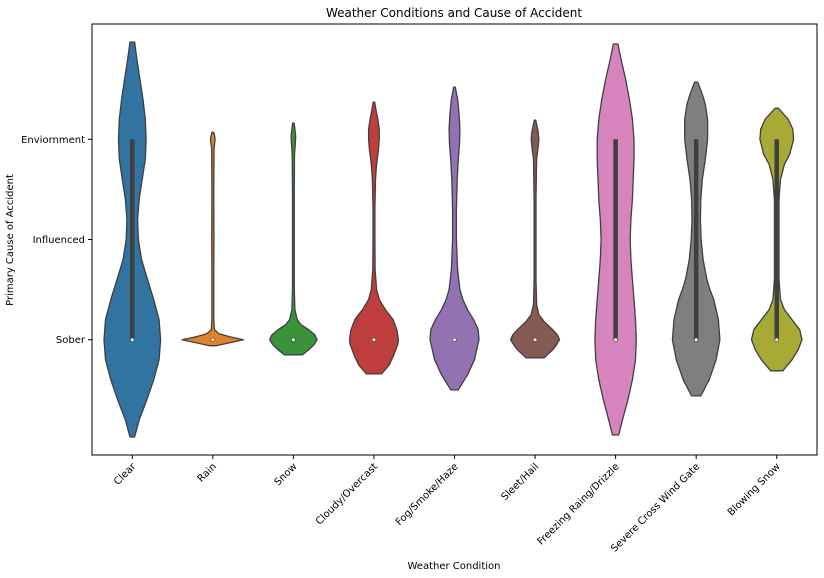 This screenshot has height=578, width=824. What do you see at coordinates (347, 494) in the screenshot?
I see `x-tick-label-cloudy-overcast: Cloudy/Overcast` at bounding box center [347, 494].